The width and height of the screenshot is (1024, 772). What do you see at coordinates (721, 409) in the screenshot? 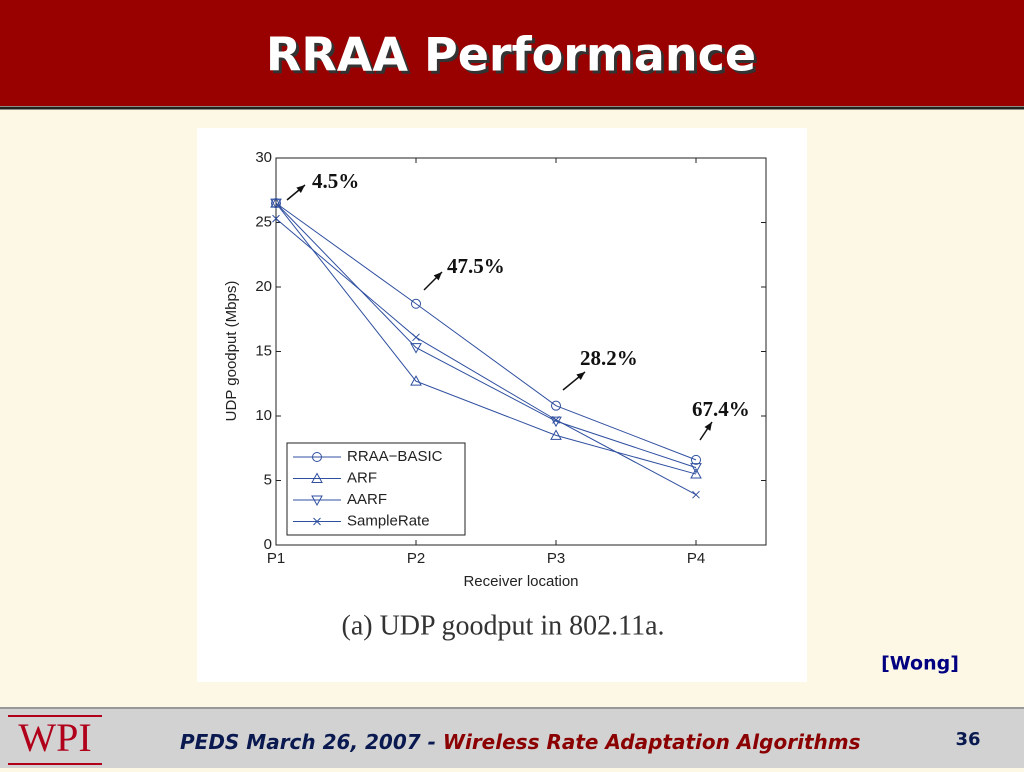
I see `annotation: 67.4%` at bounding box center [721, 409].